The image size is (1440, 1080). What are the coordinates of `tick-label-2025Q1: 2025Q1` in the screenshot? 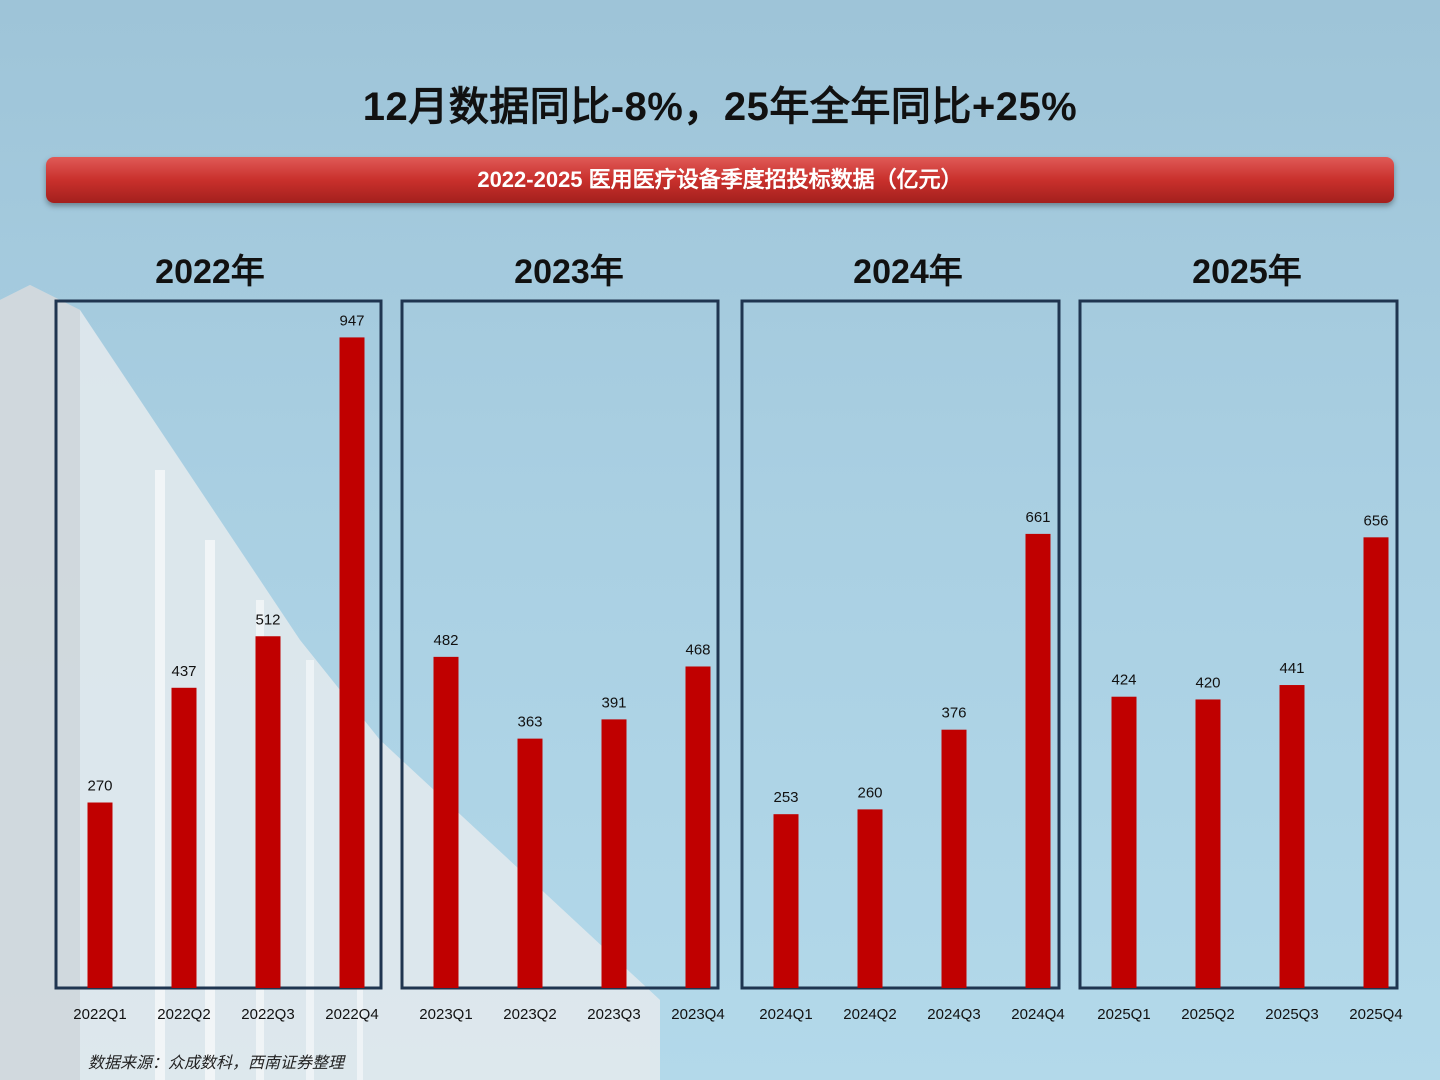 It's located at (1123, 1014).